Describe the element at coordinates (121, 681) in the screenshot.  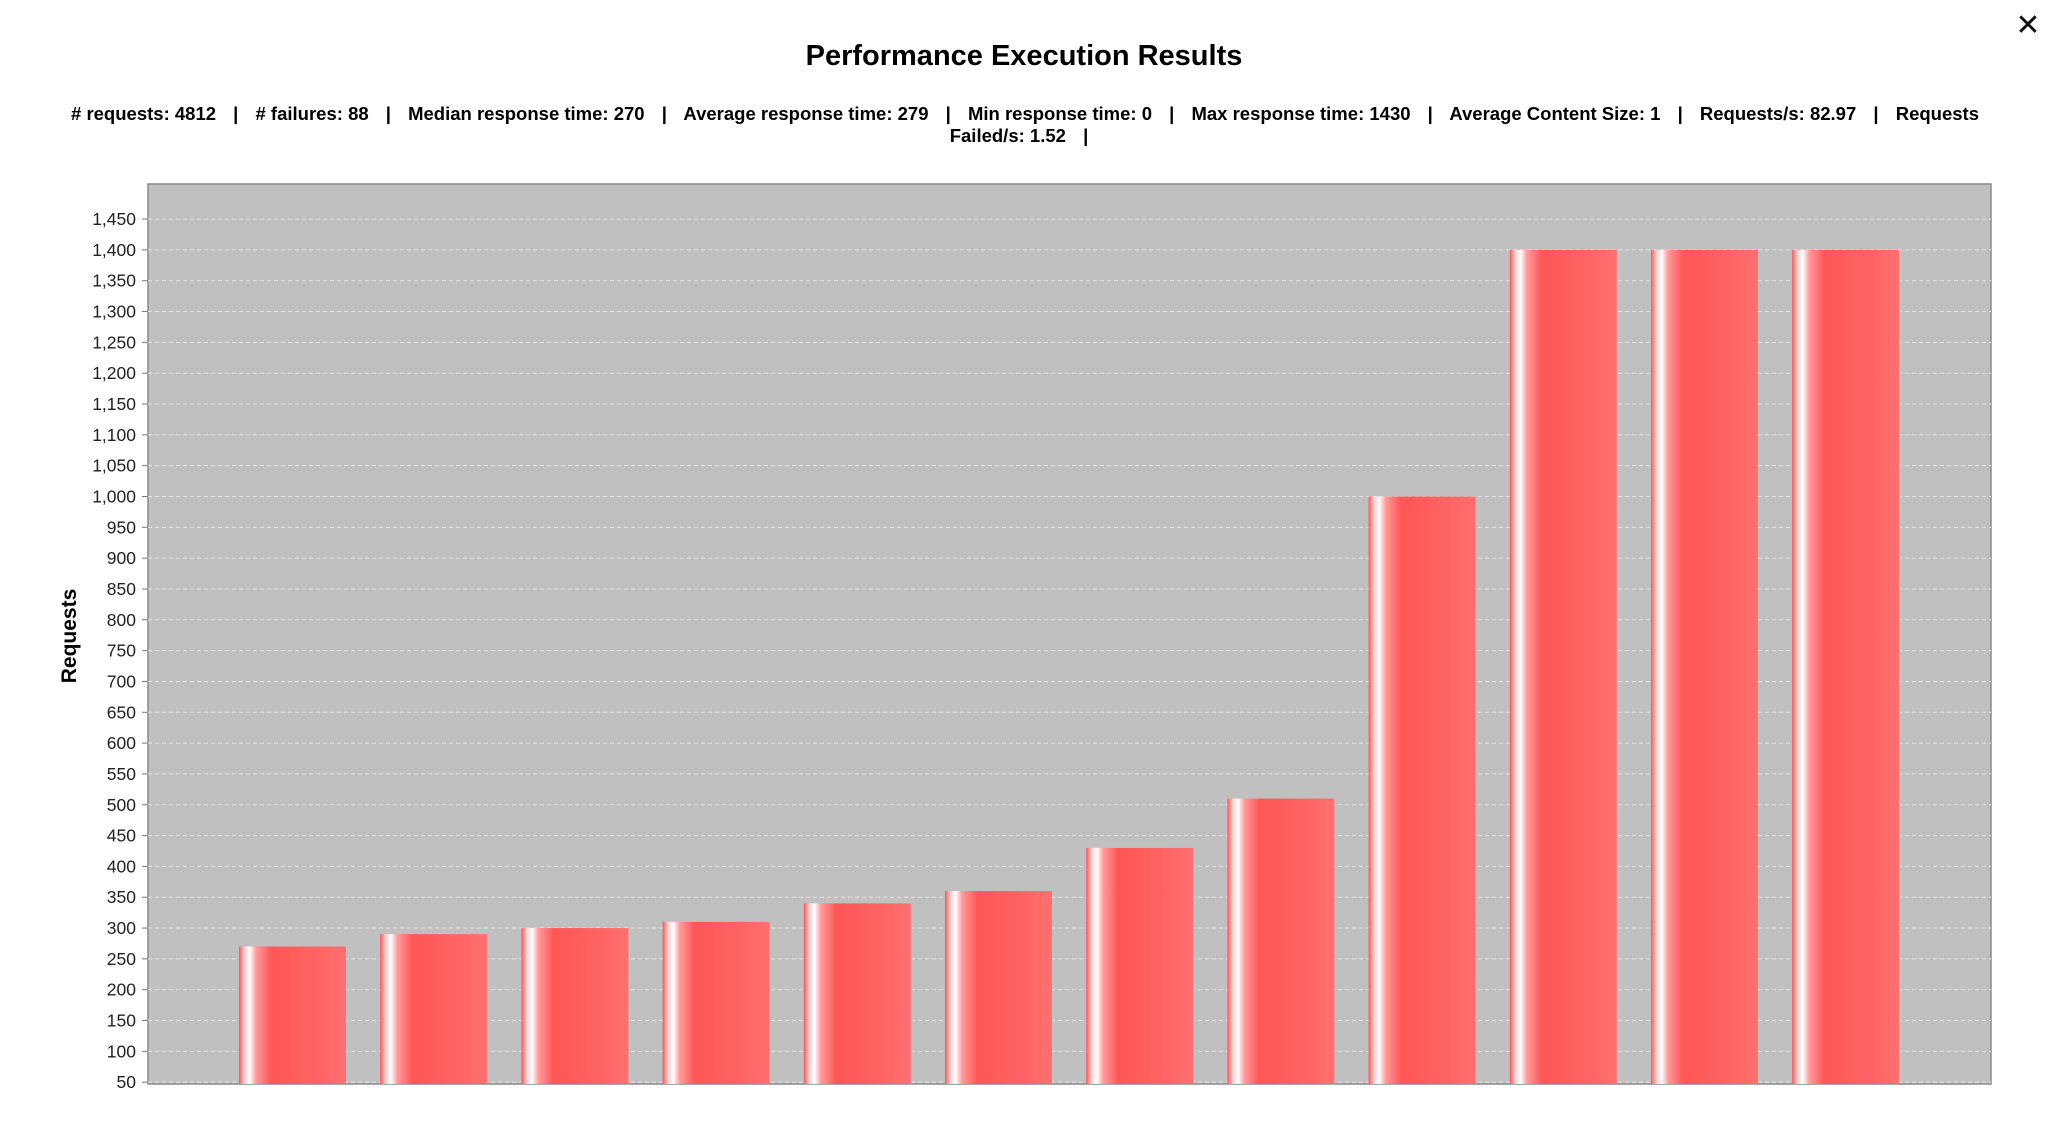
I see `y-tick-label: 700` at that location.